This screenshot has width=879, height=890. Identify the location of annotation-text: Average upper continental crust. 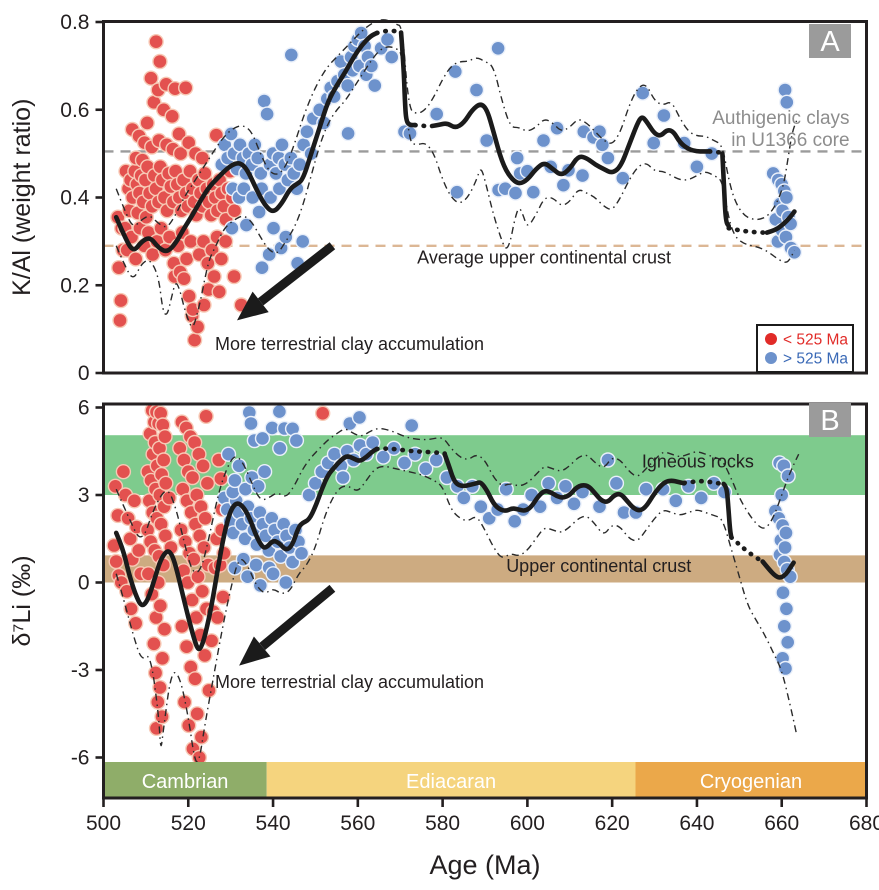
(544, 257).